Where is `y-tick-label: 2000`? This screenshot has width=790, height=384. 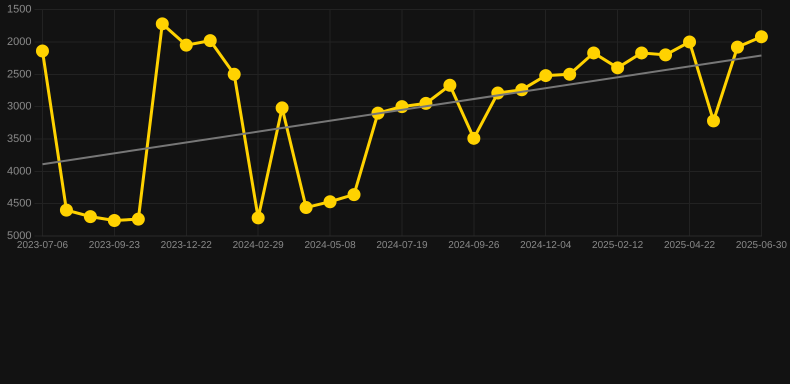 y-tick-label: 2000 is located at coordinates (19, 42).